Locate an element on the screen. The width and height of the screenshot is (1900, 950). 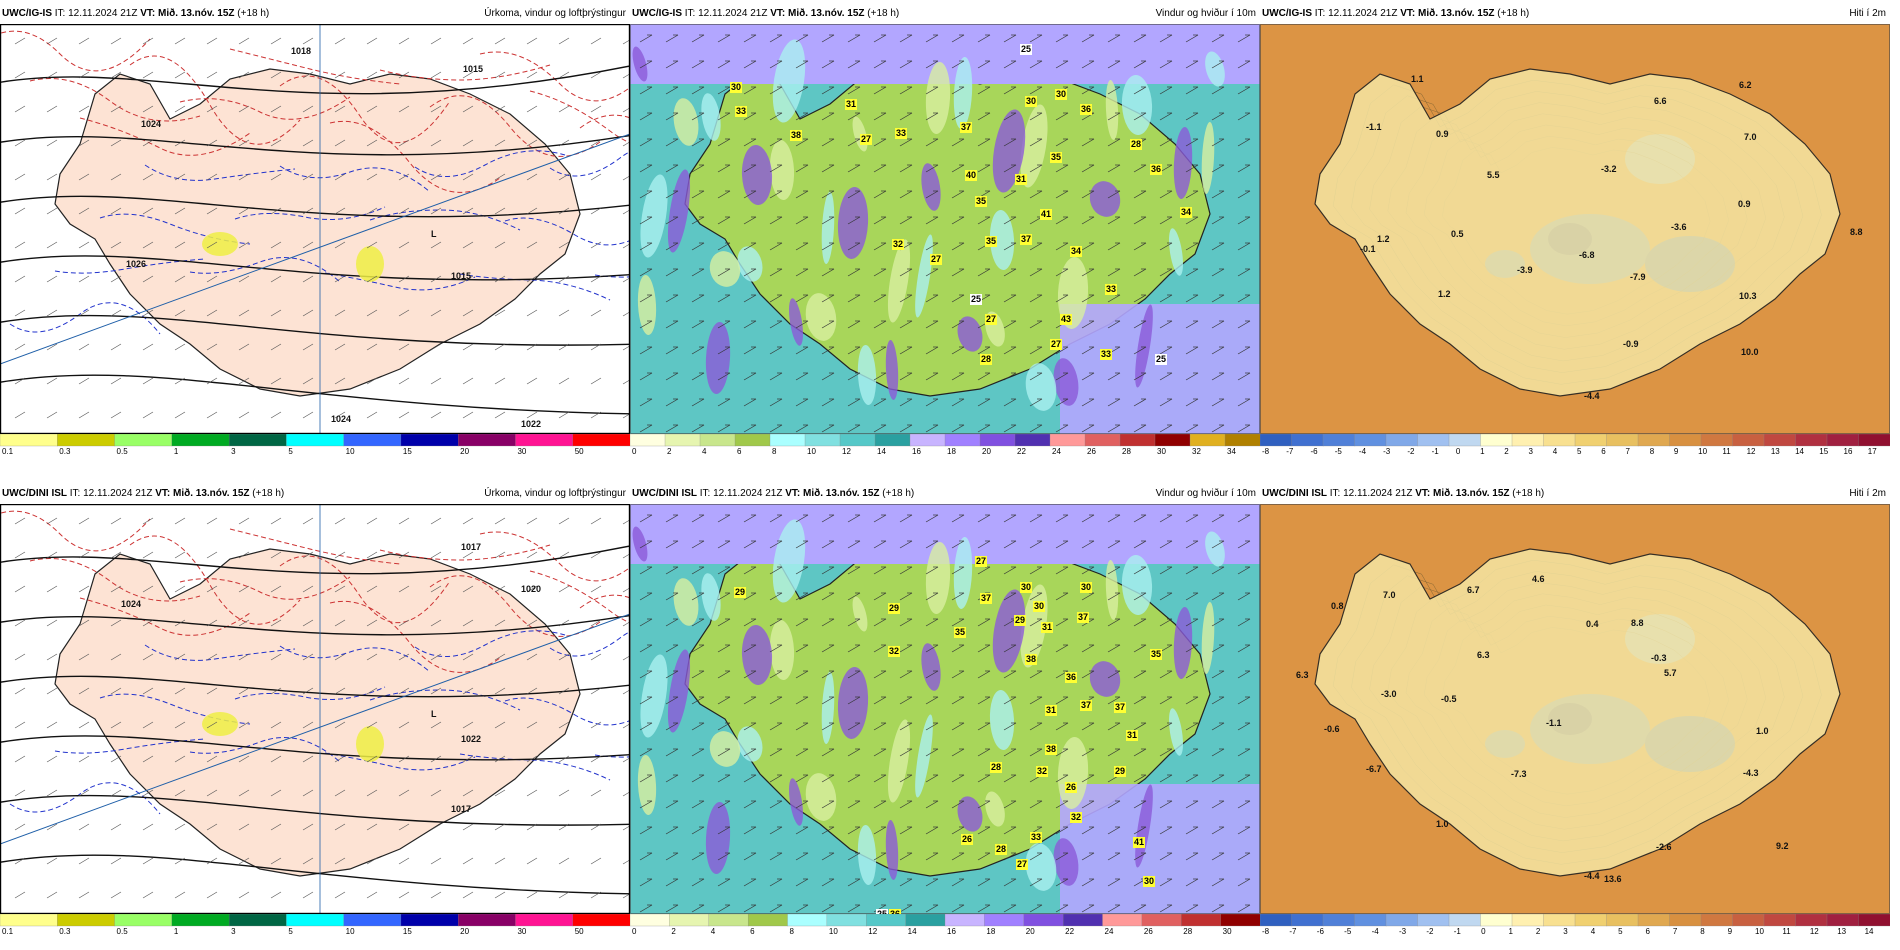
gust-label: 32 is located at coordinates (894, 651).